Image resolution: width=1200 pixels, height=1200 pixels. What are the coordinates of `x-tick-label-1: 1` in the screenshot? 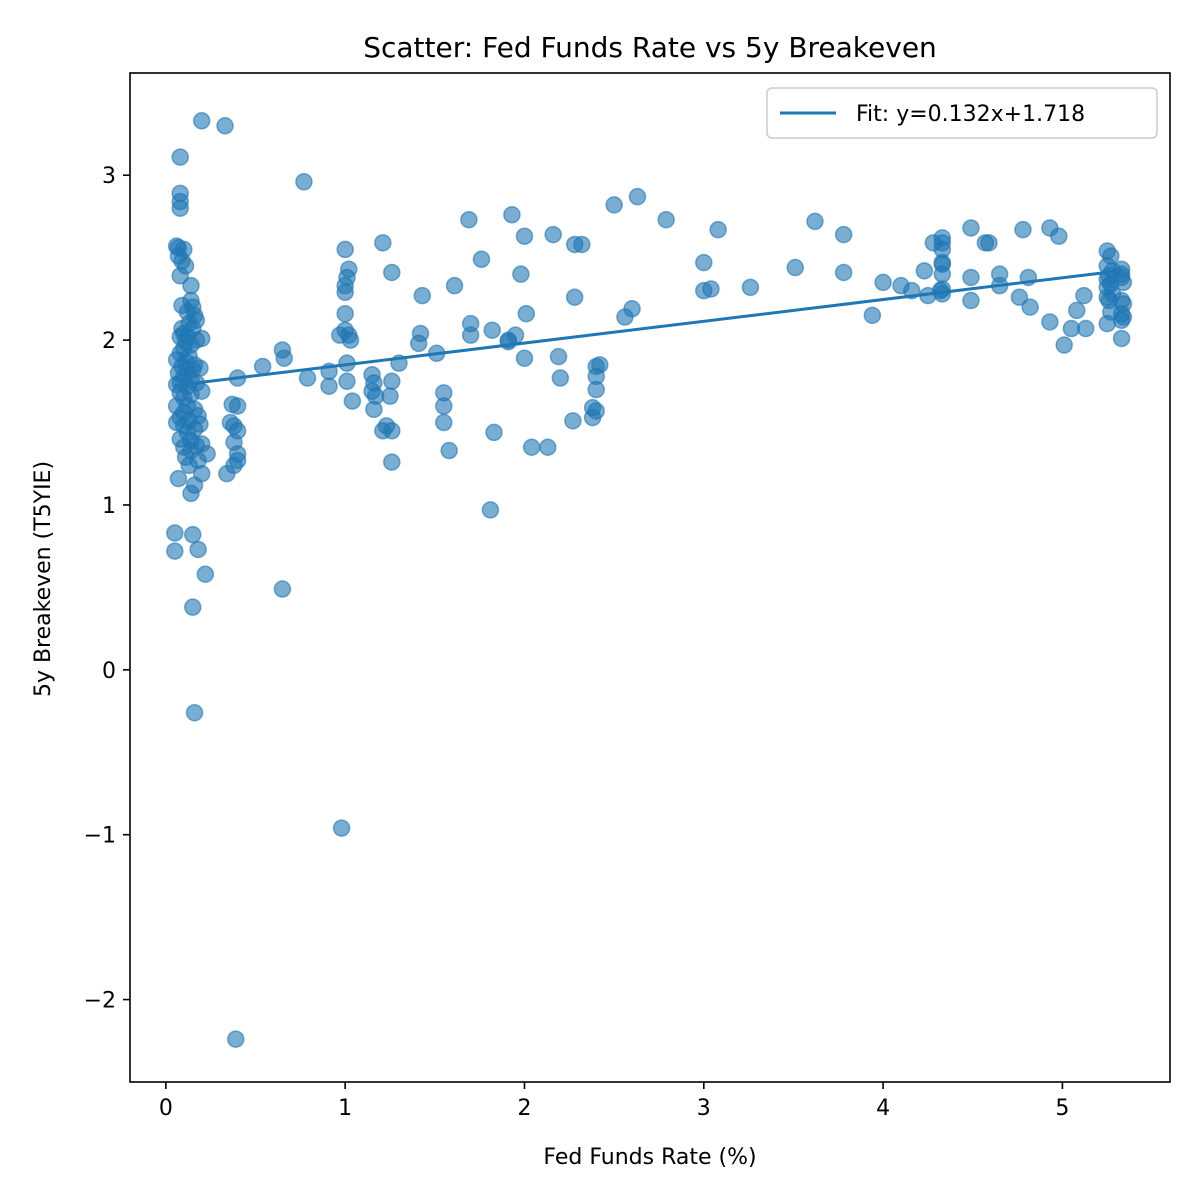 It's located at (345, 1108).